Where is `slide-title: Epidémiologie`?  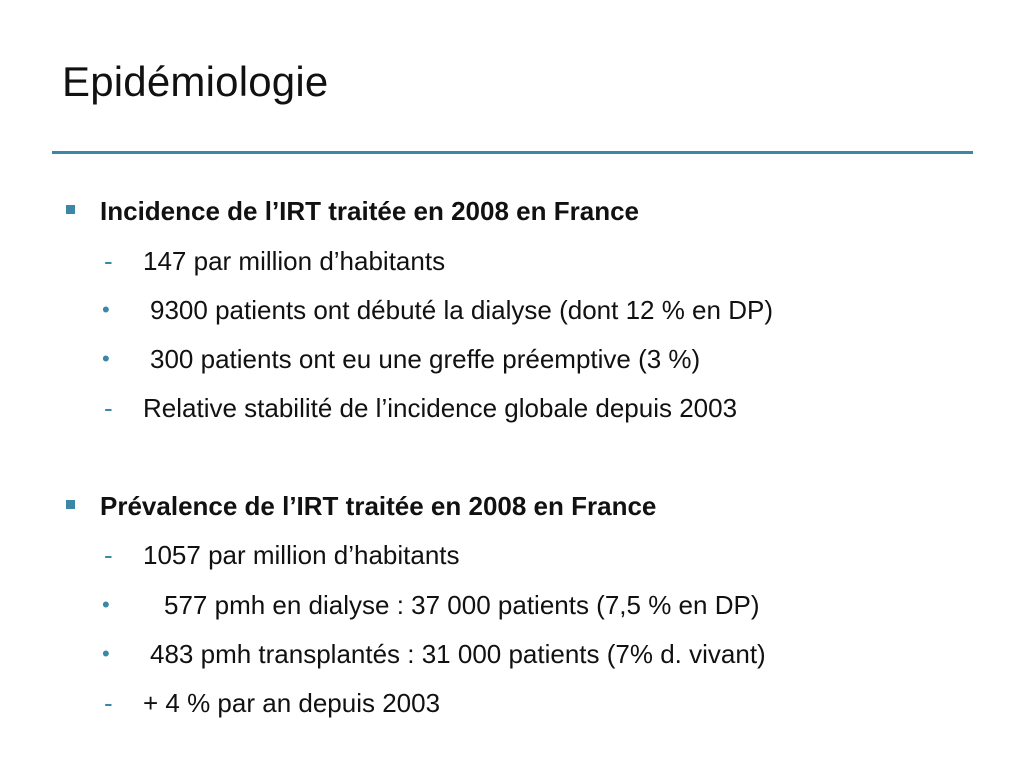
slide-title: Epidémiologie is located at coordinates (195, 81).